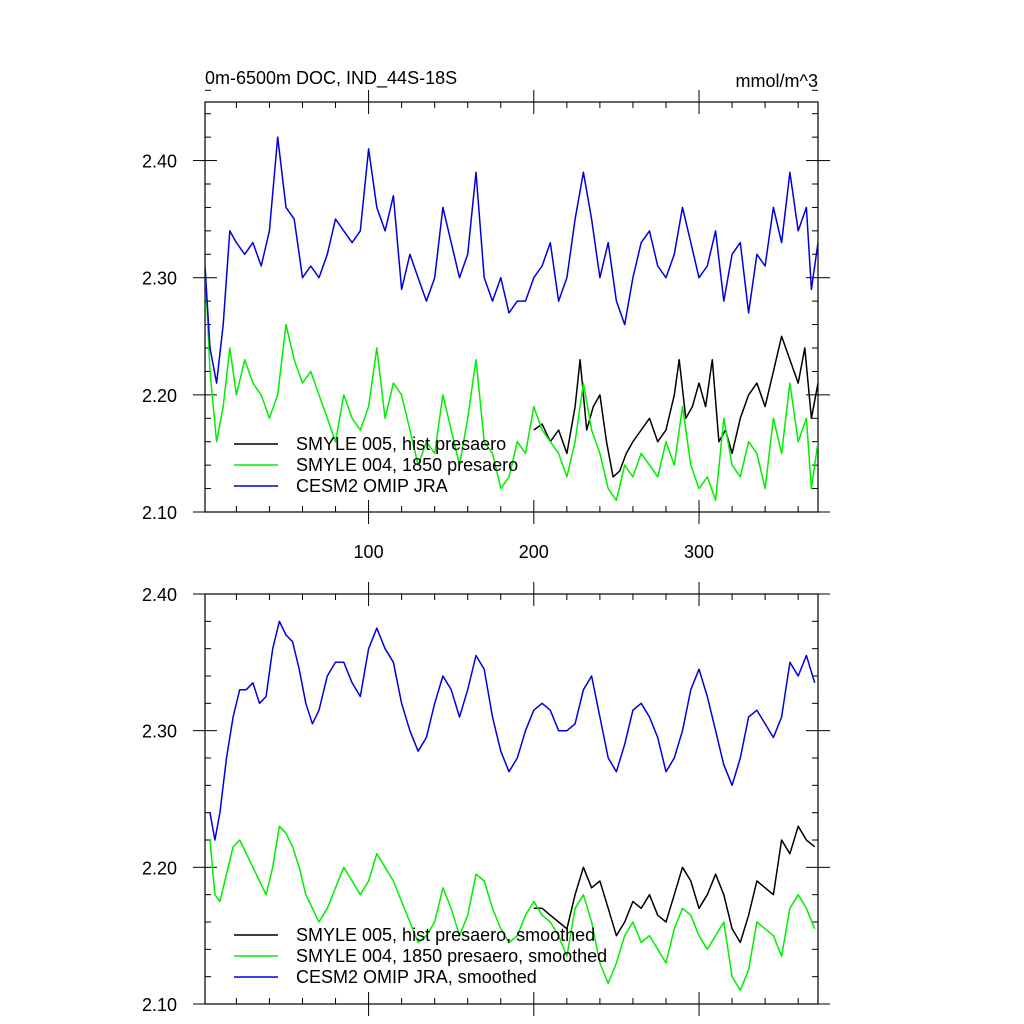  I want to click on x-tick-label: 300, so click(699, 552).